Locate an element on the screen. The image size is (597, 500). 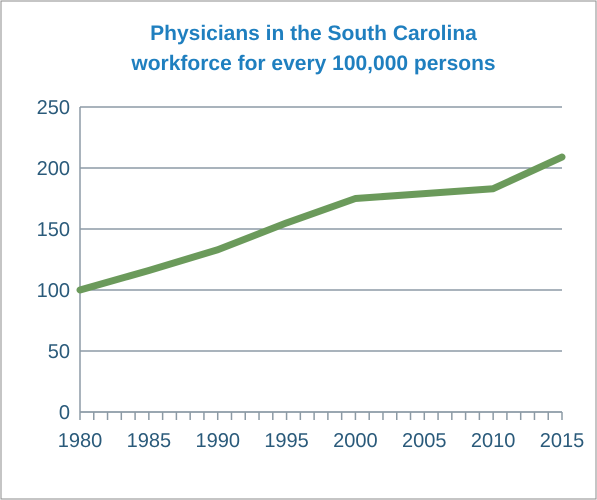
y-tick-label: 100 is located at coordinates (53, 291).